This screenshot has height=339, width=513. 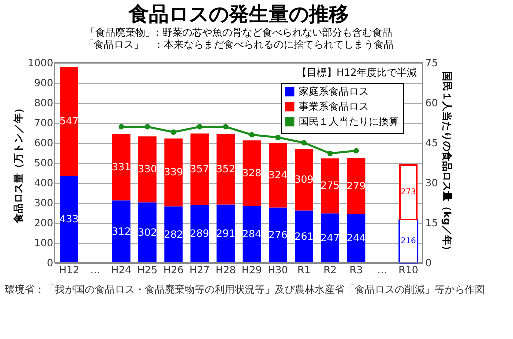 What do you see at coordinates (44, 204) in the screenshot?
I see `y-tick-label: 300` at bounding box center [44, 204].